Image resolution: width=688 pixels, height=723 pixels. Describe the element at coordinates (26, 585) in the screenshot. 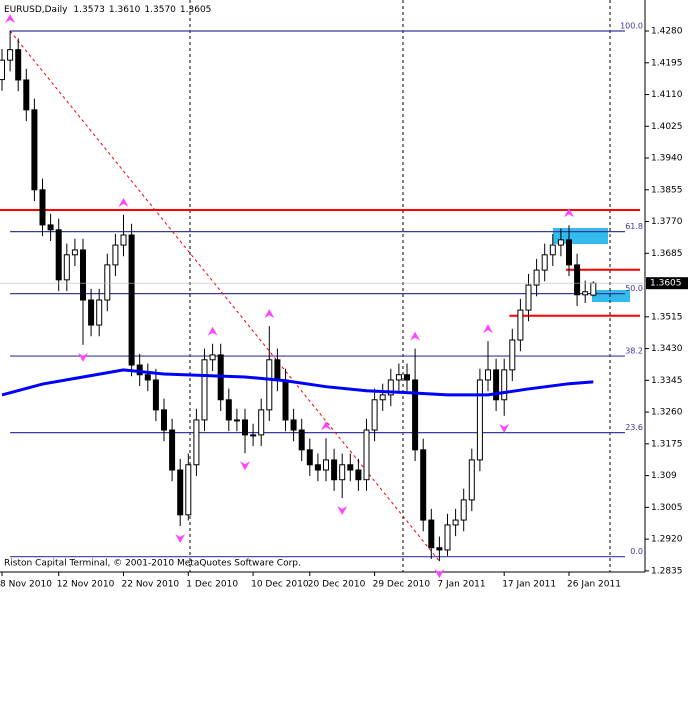

I see `x-tick-label: 8 Nov 2010` at that location.